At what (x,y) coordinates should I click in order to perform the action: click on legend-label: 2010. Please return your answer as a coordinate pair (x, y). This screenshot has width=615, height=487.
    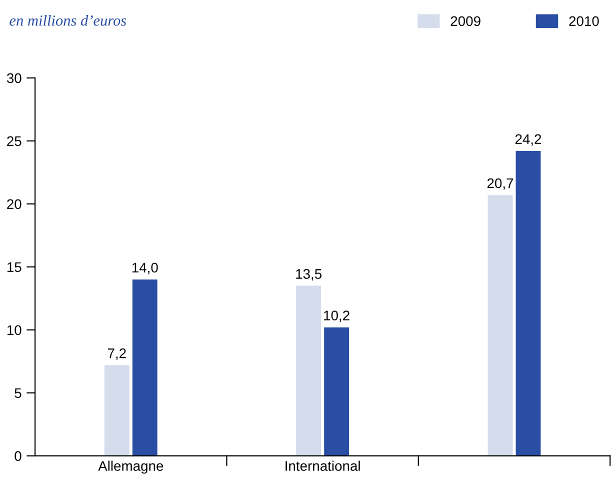
    Looking at the image, I should click on (584, 21).